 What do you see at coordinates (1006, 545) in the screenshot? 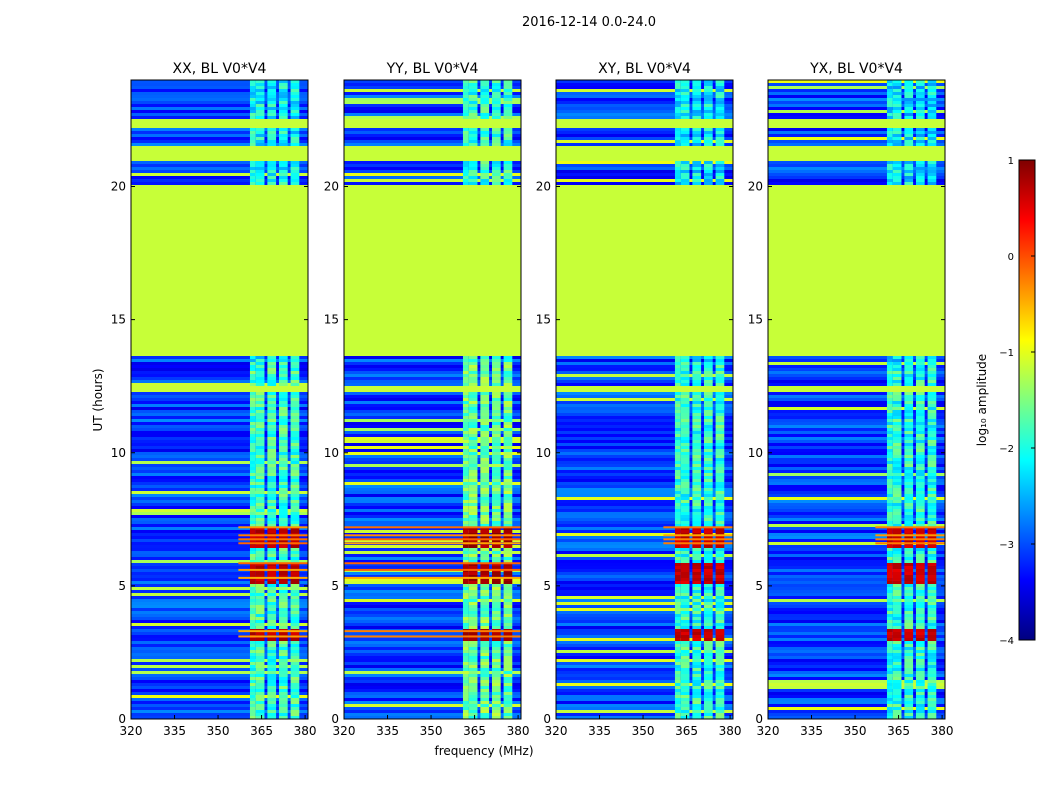
I see `colorbar-tick-label: −3` at bounding box center [1006, 545].